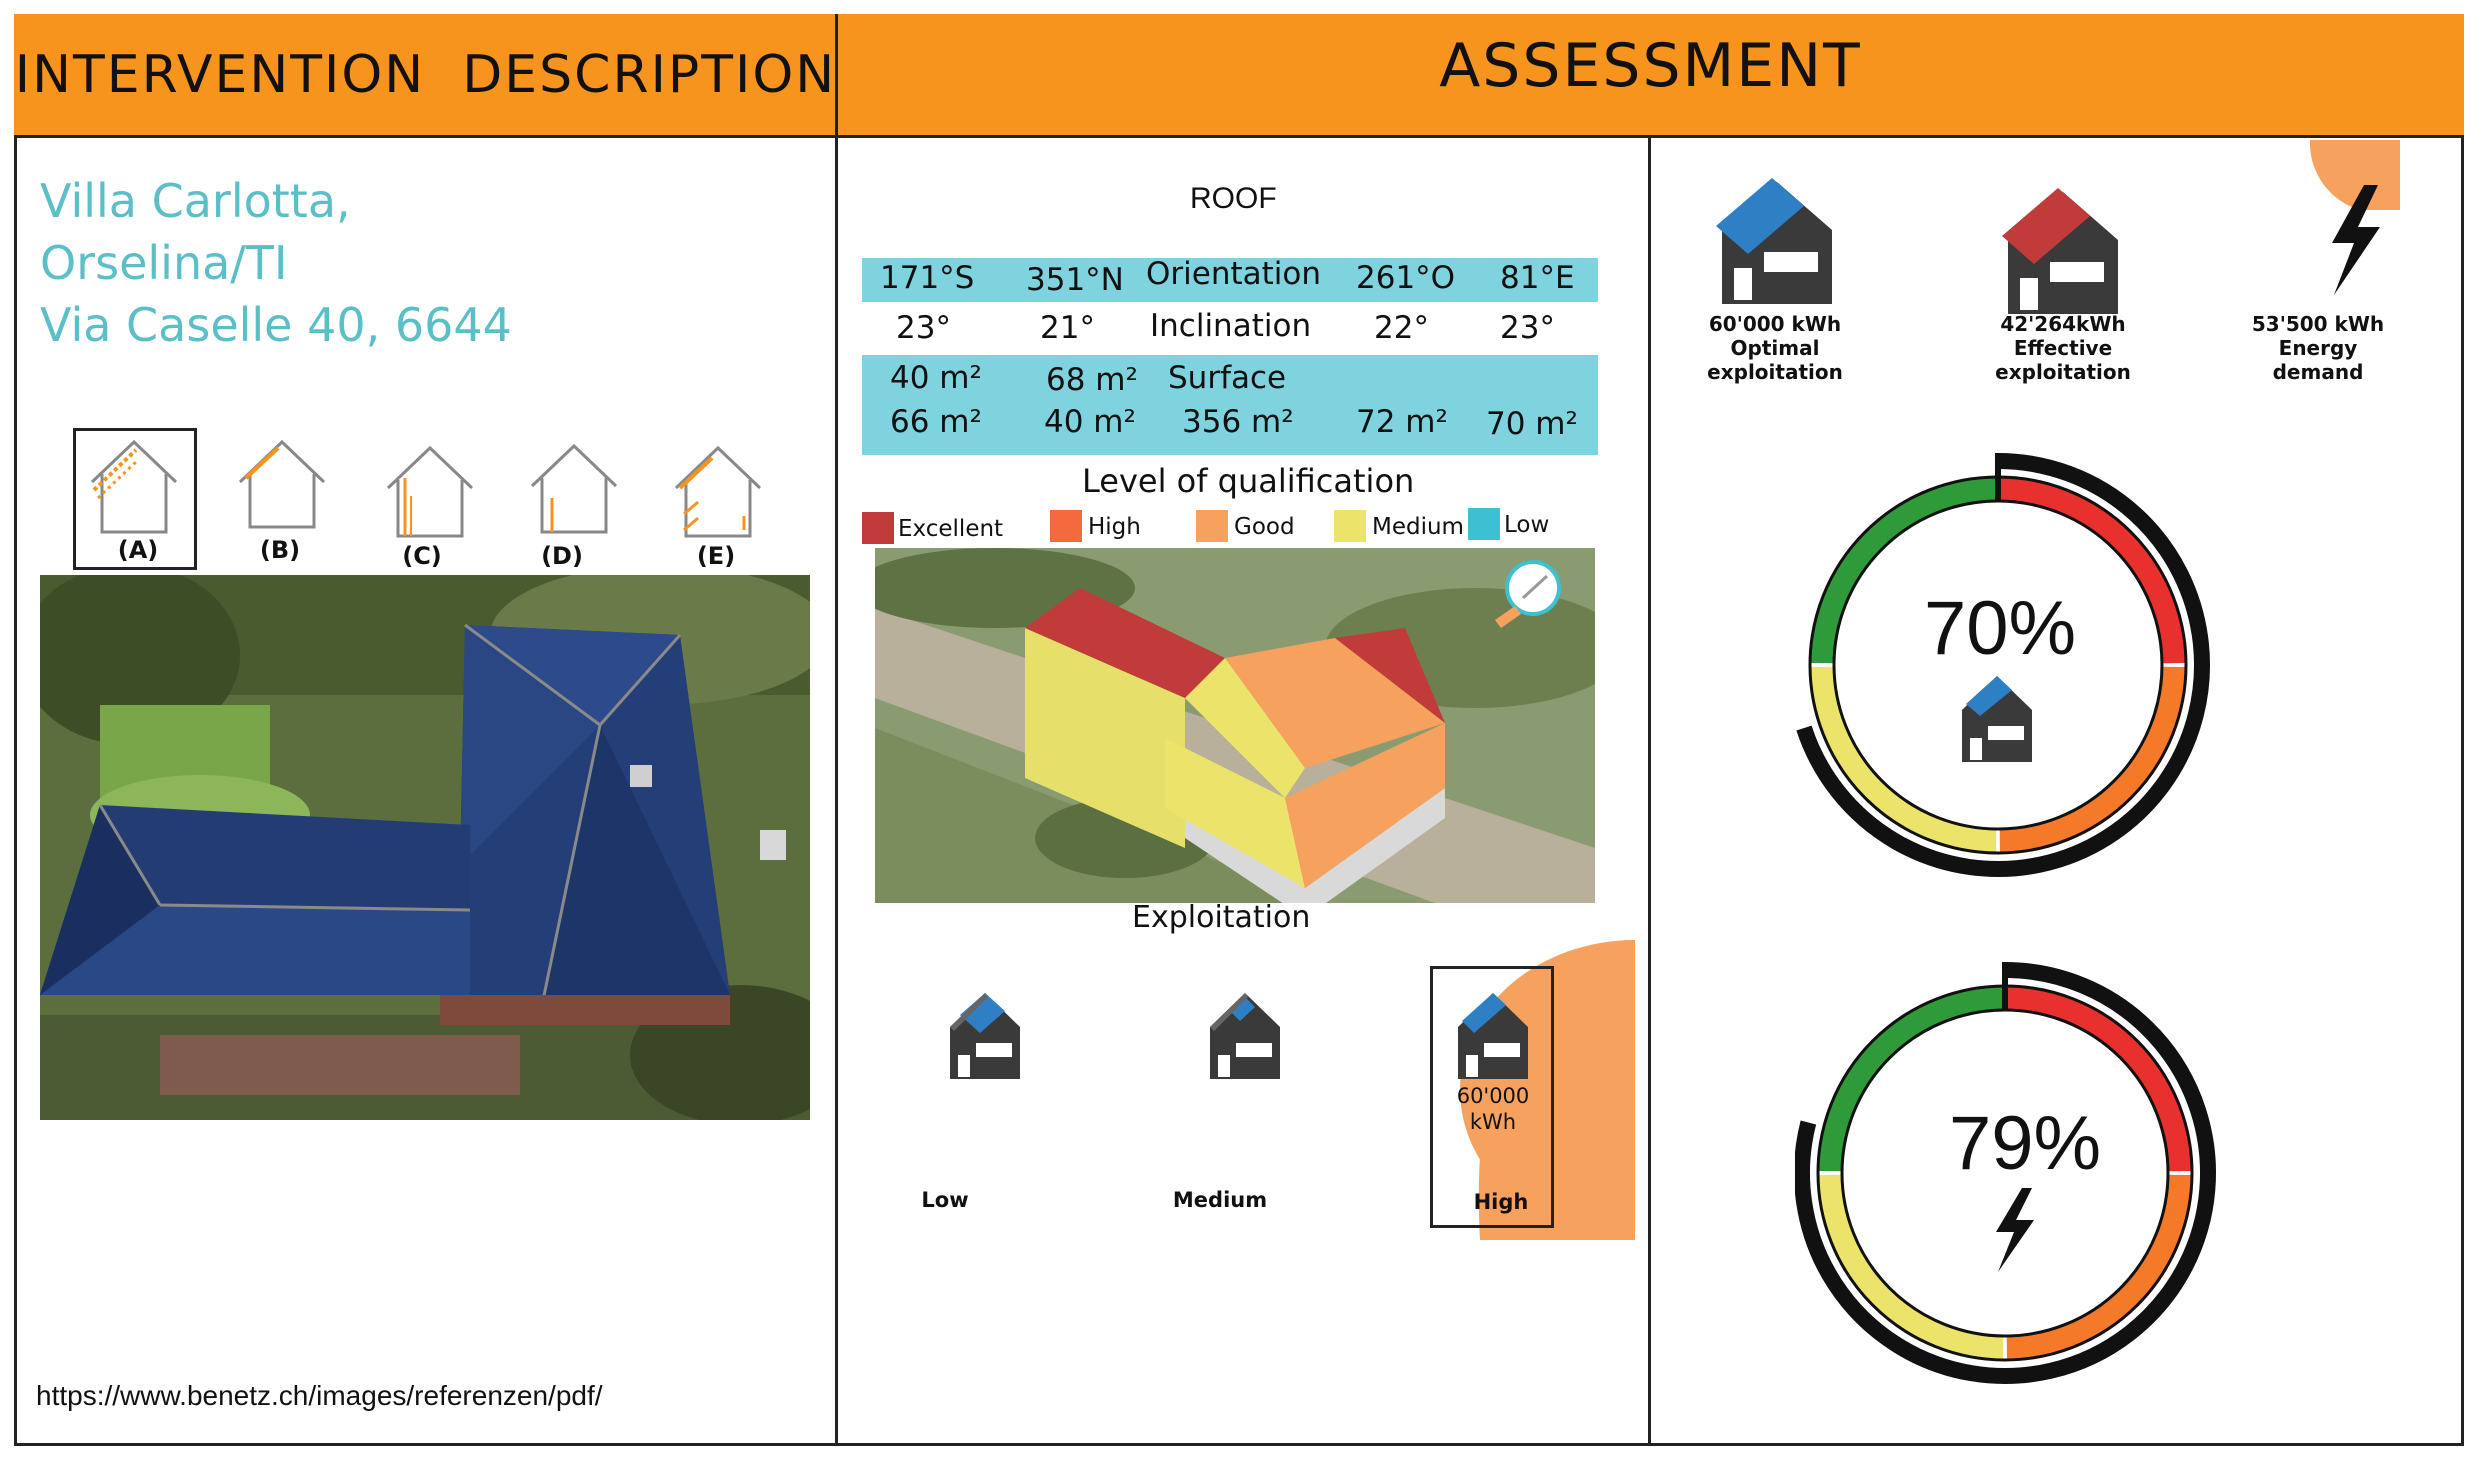  Describe the element at coordinates (1537, 278) in the screenshot. I see `orientation-4: 81°E` at that location.